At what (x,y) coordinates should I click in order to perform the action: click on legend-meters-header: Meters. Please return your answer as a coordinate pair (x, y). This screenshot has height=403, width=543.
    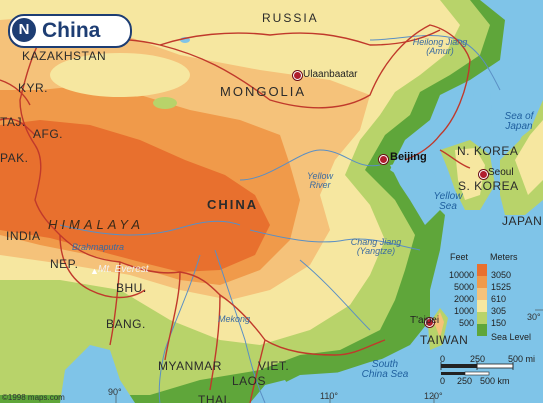
    Looking at the image, I should click on (504, 257).